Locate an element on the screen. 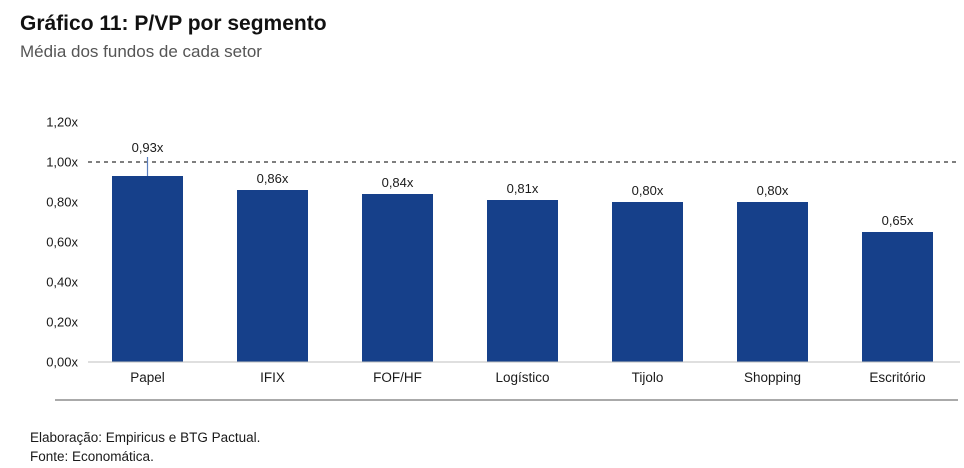 Image resolution: width=964 pixels, height=468 pixels. data-label: 0,65x is located at coordinates (898, 220).